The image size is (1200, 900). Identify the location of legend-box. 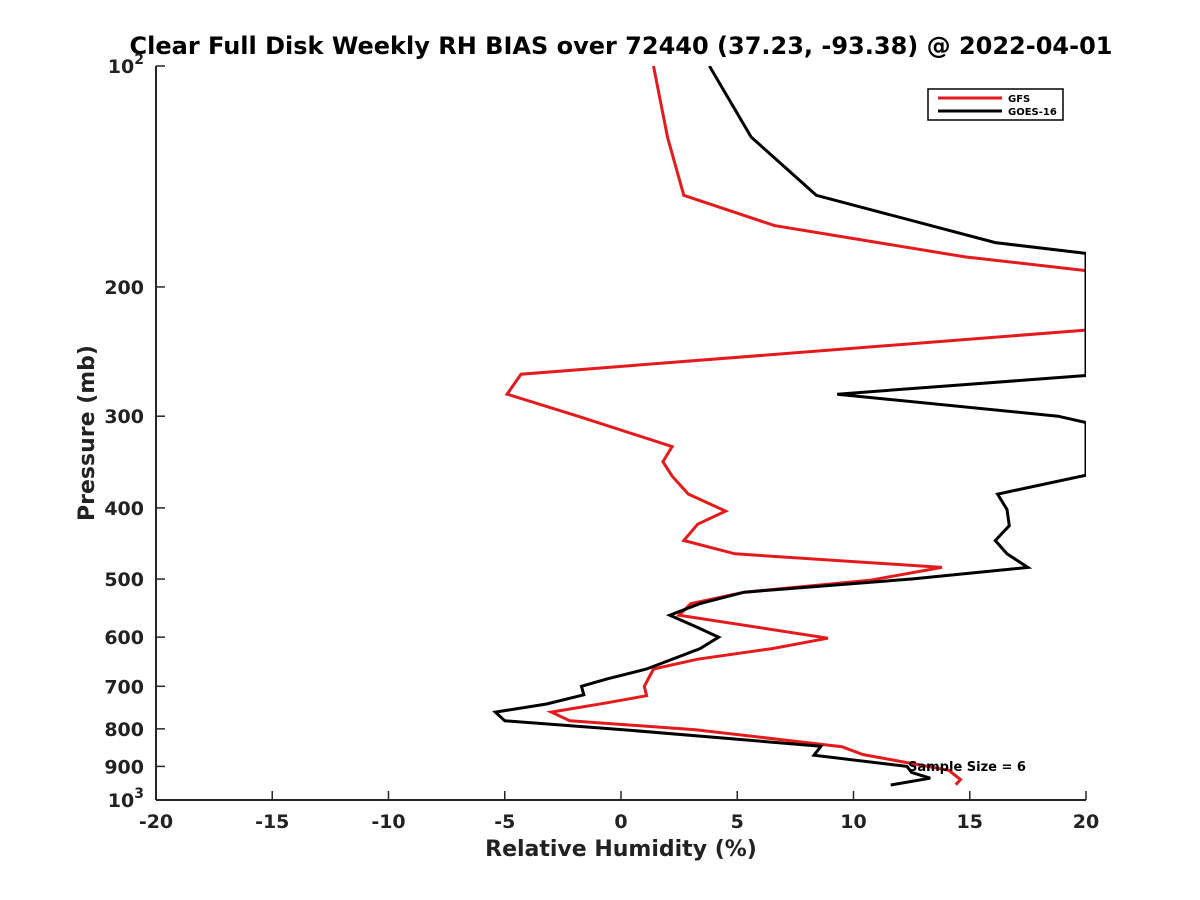
(995, 104).